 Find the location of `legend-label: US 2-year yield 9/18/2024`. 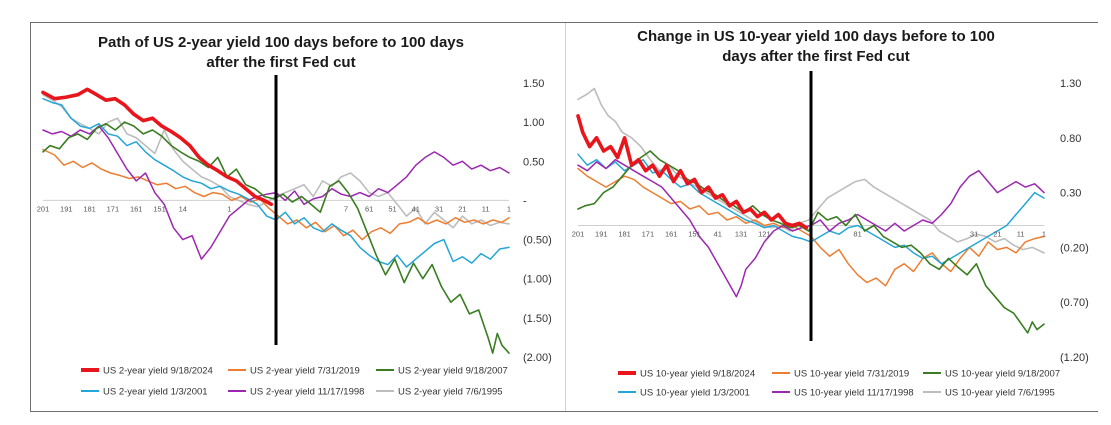

legend-label: US 2-year yield 9/18/2024 is located at coordinates (158, 371).